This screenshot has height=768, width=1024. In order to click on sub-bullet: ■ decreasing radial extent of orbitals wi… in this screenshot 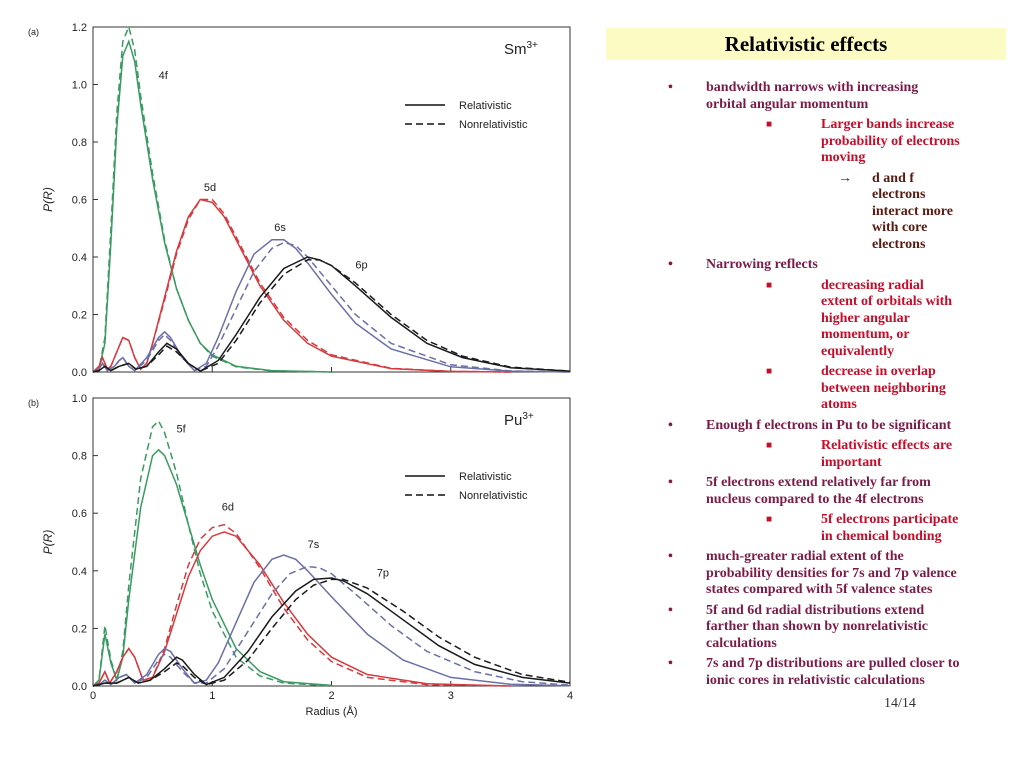, I will do `click(833, 319)`.